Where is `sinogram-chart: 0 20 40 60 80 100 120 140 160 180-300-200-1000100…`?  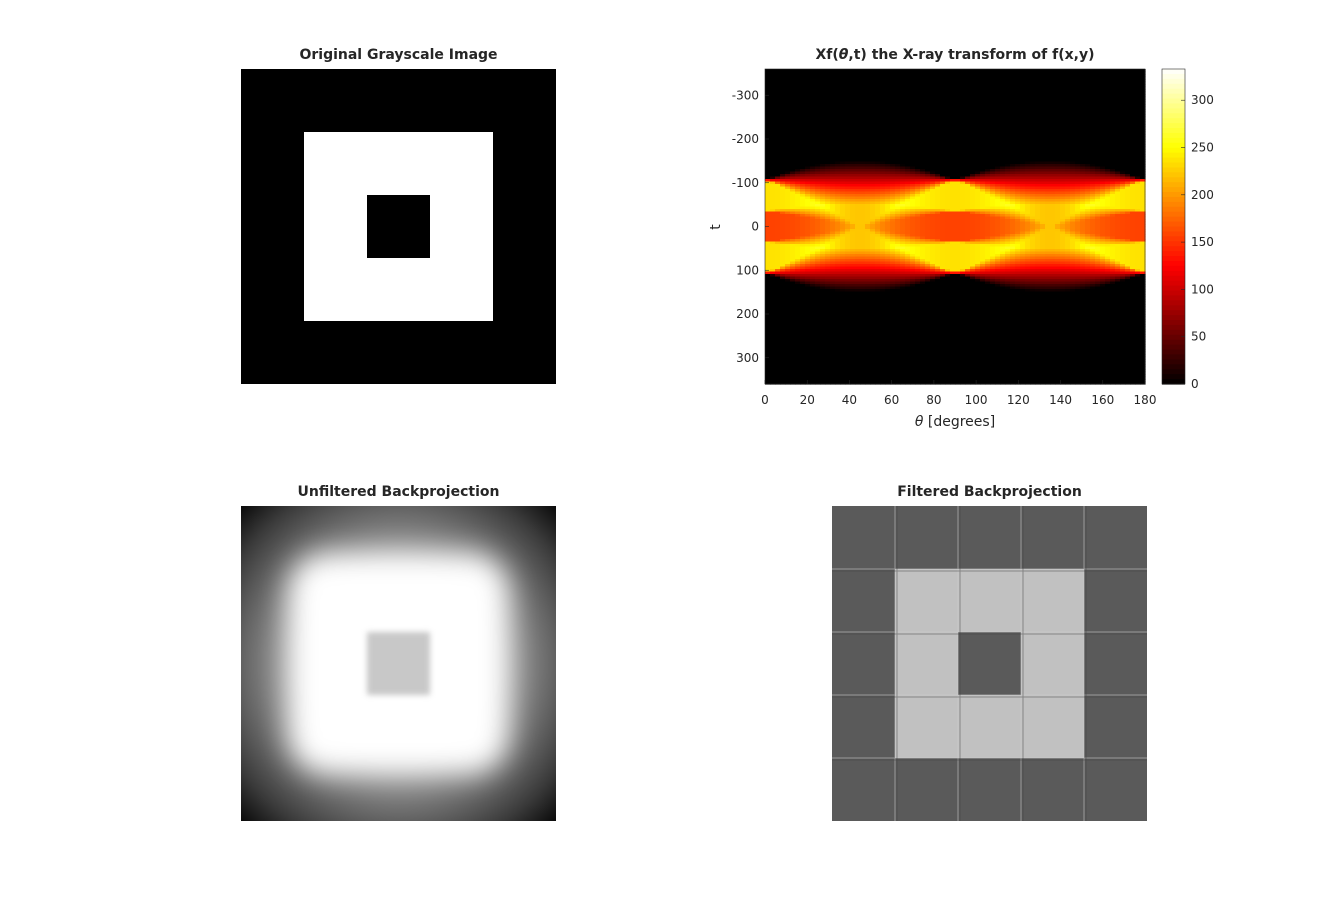 sinogram-chart: 0 20 40 60 80 100 120 140 160 180-300-200-1000100… is located at coordinates (961, 249).